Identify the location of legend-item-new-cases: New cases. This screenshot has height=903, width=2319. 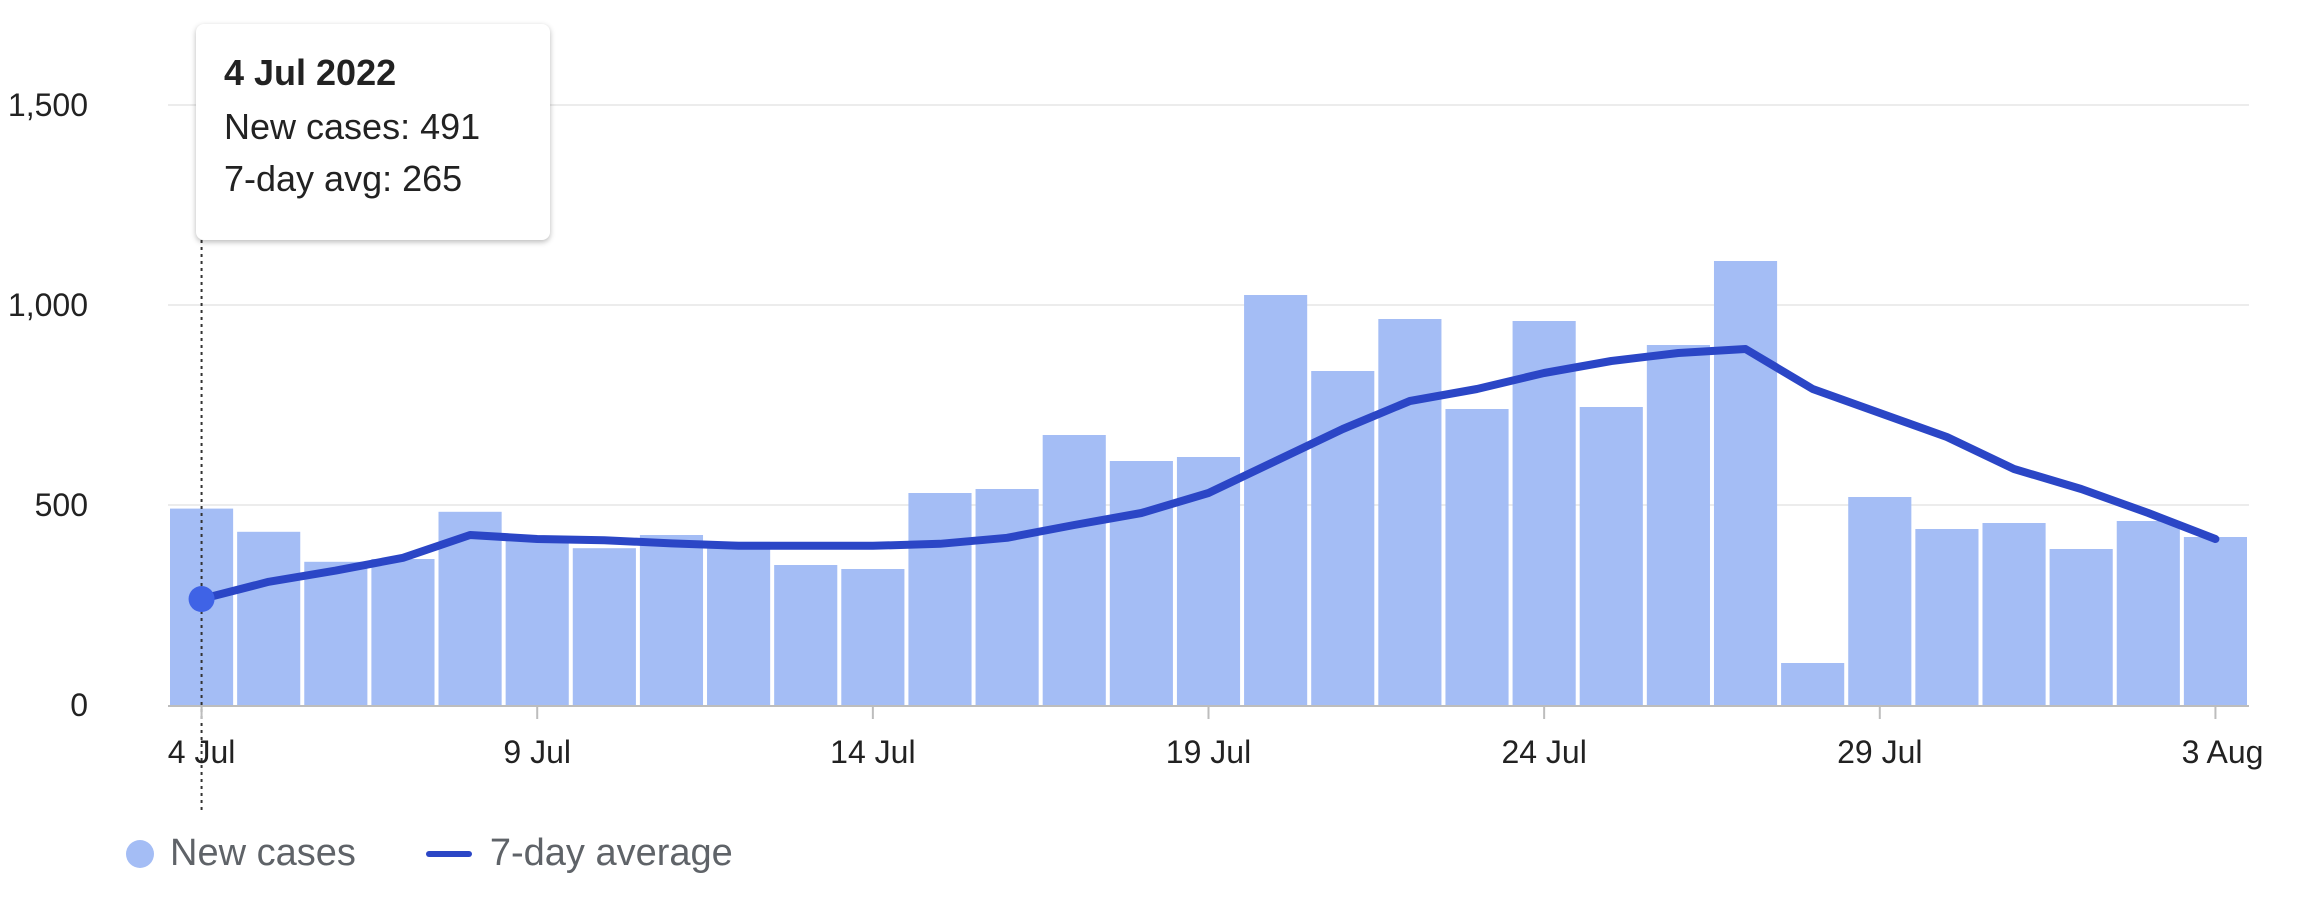
(241, 853).